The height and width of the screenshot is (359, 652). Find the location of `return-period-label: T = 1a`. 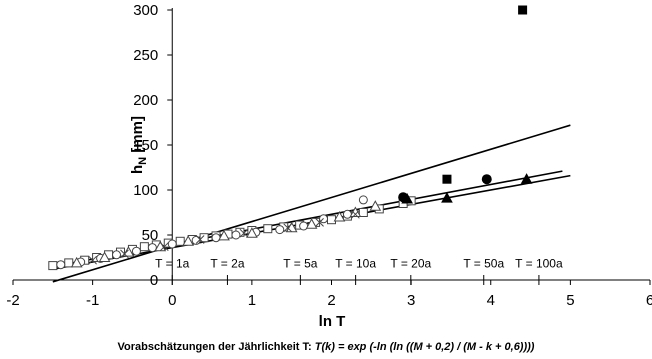

return-period-label: T = 1a is located at coordinates (172, 263).